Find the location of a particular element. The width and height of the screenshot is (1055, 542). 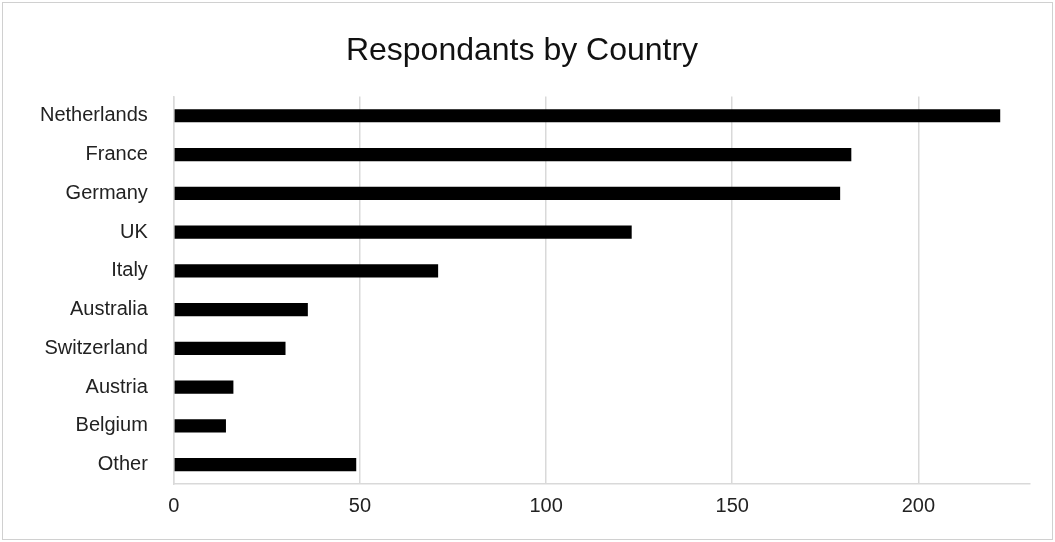

y-tick-label: Australia is located at coordinates (109, 308).